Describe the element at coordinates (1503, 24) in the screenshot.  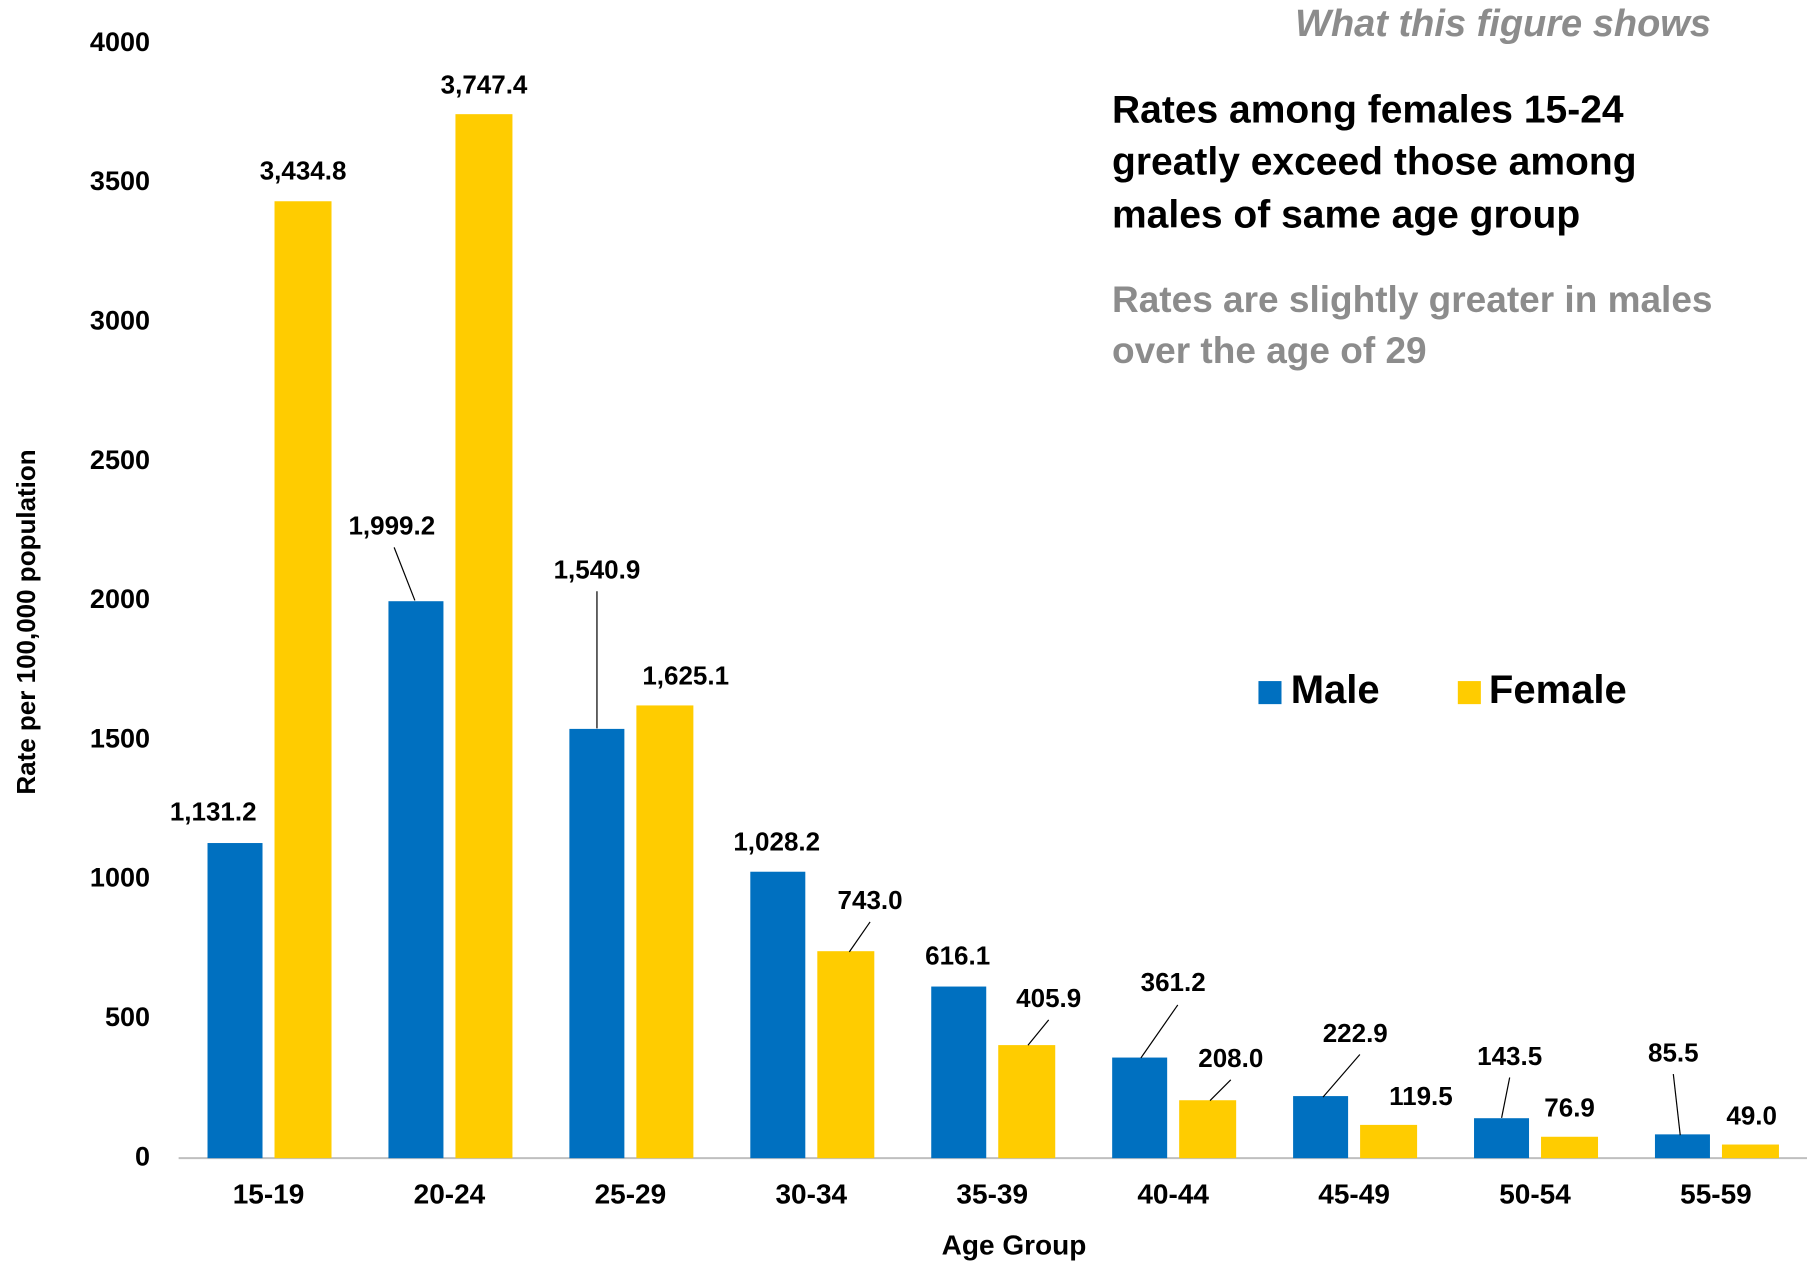
I see `header: What this figure shows` at that location.